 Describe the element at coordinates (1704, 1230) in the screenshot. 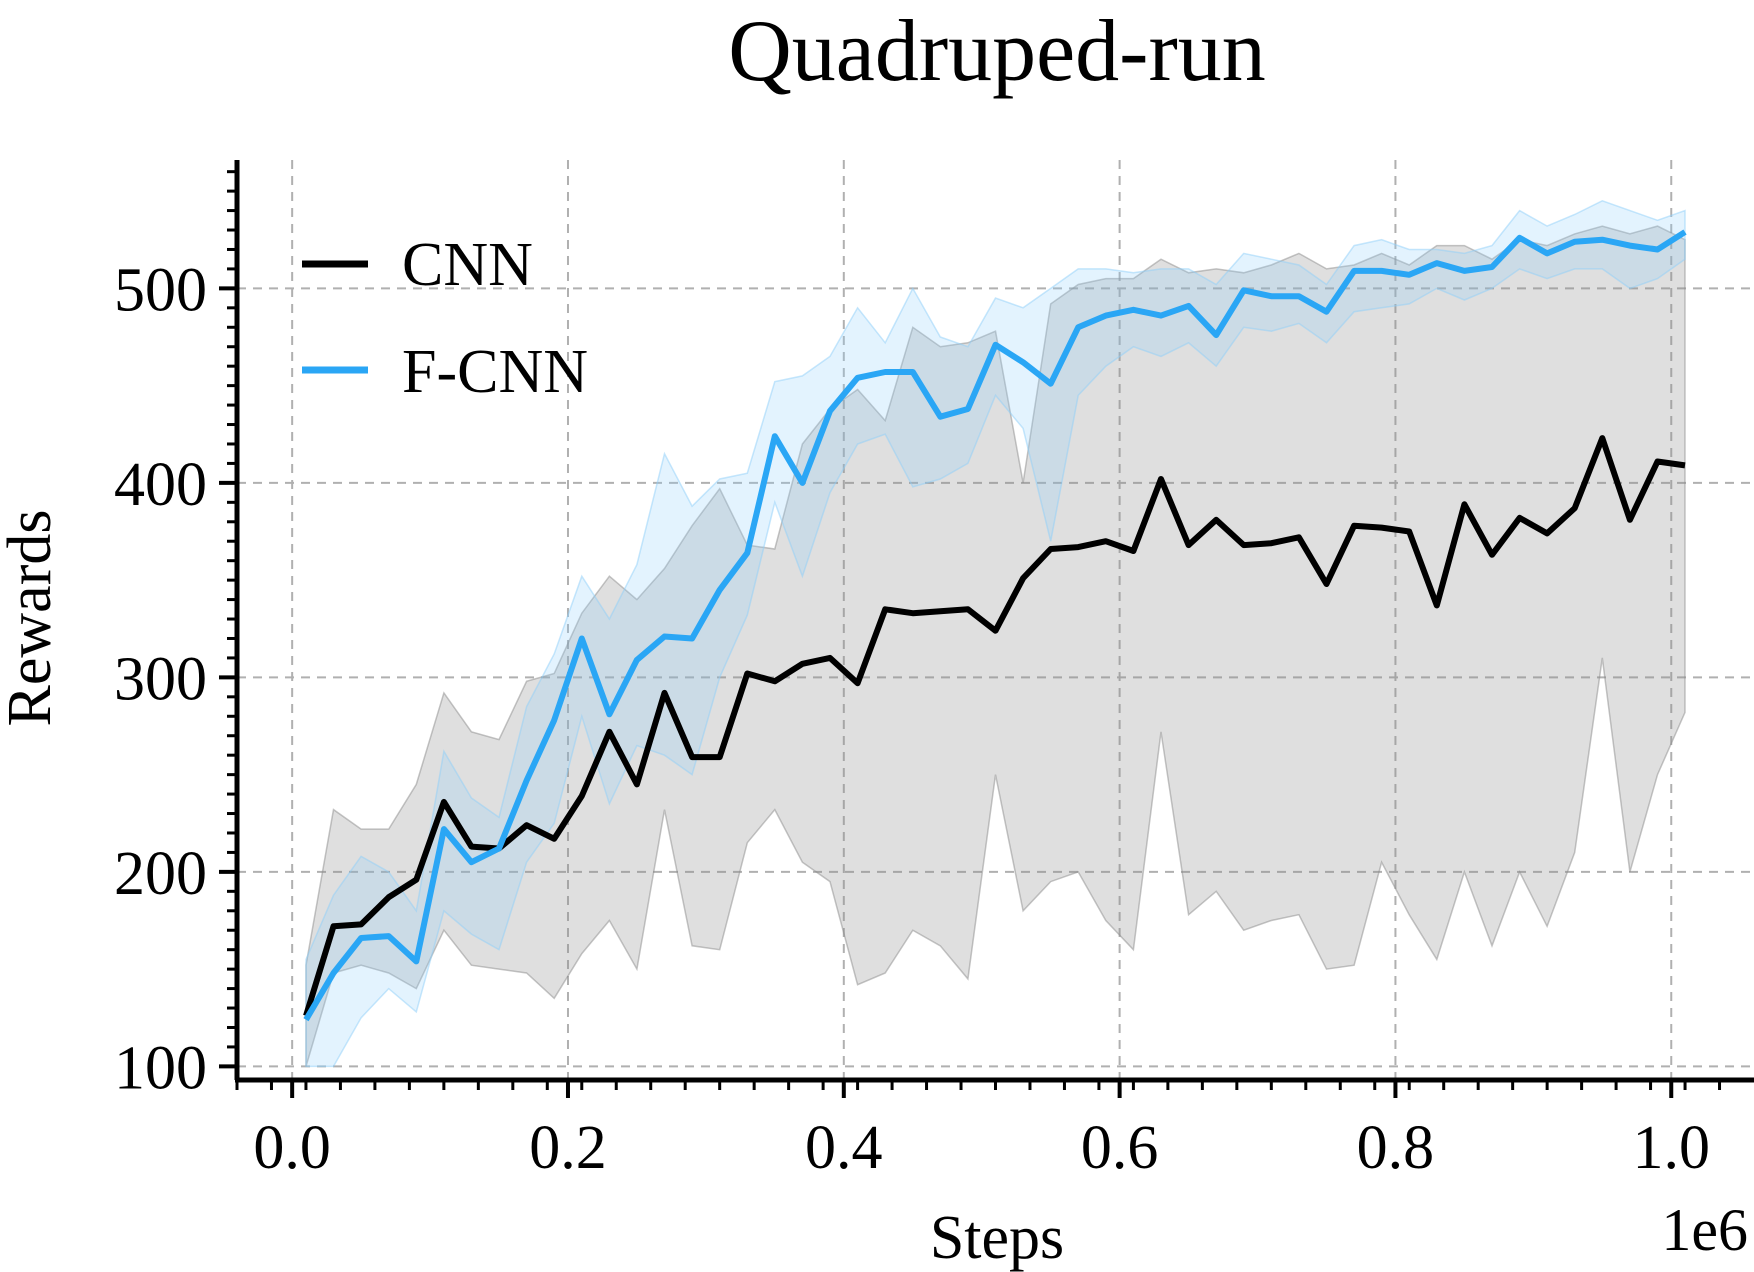

I see `x-axis-offset-label: 1e6` at that location.